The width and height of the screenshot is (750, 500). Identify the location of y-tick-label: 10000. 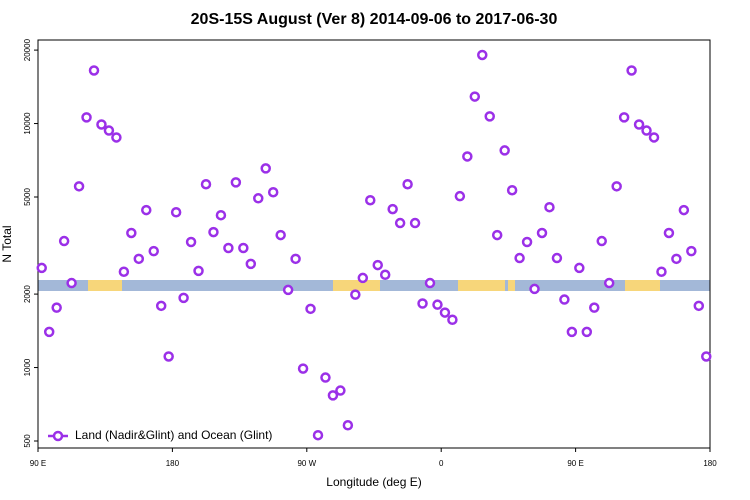
(27, 123).